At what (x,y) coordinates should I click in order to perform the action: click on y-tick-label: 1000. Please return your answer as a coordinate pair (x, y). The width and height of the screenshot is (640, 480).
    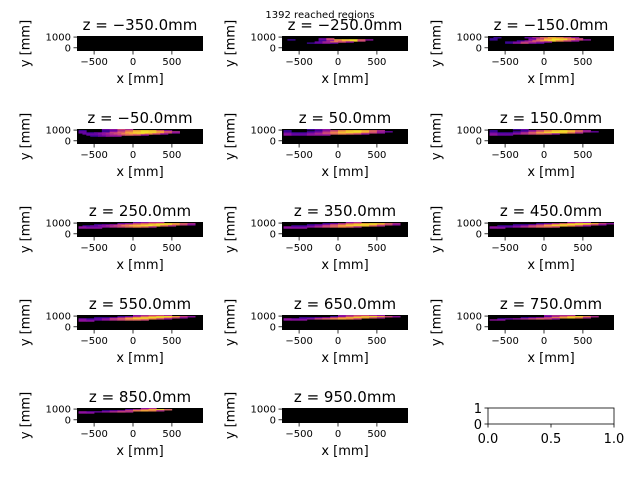
    Looking at the image, I should click on (58, 131).